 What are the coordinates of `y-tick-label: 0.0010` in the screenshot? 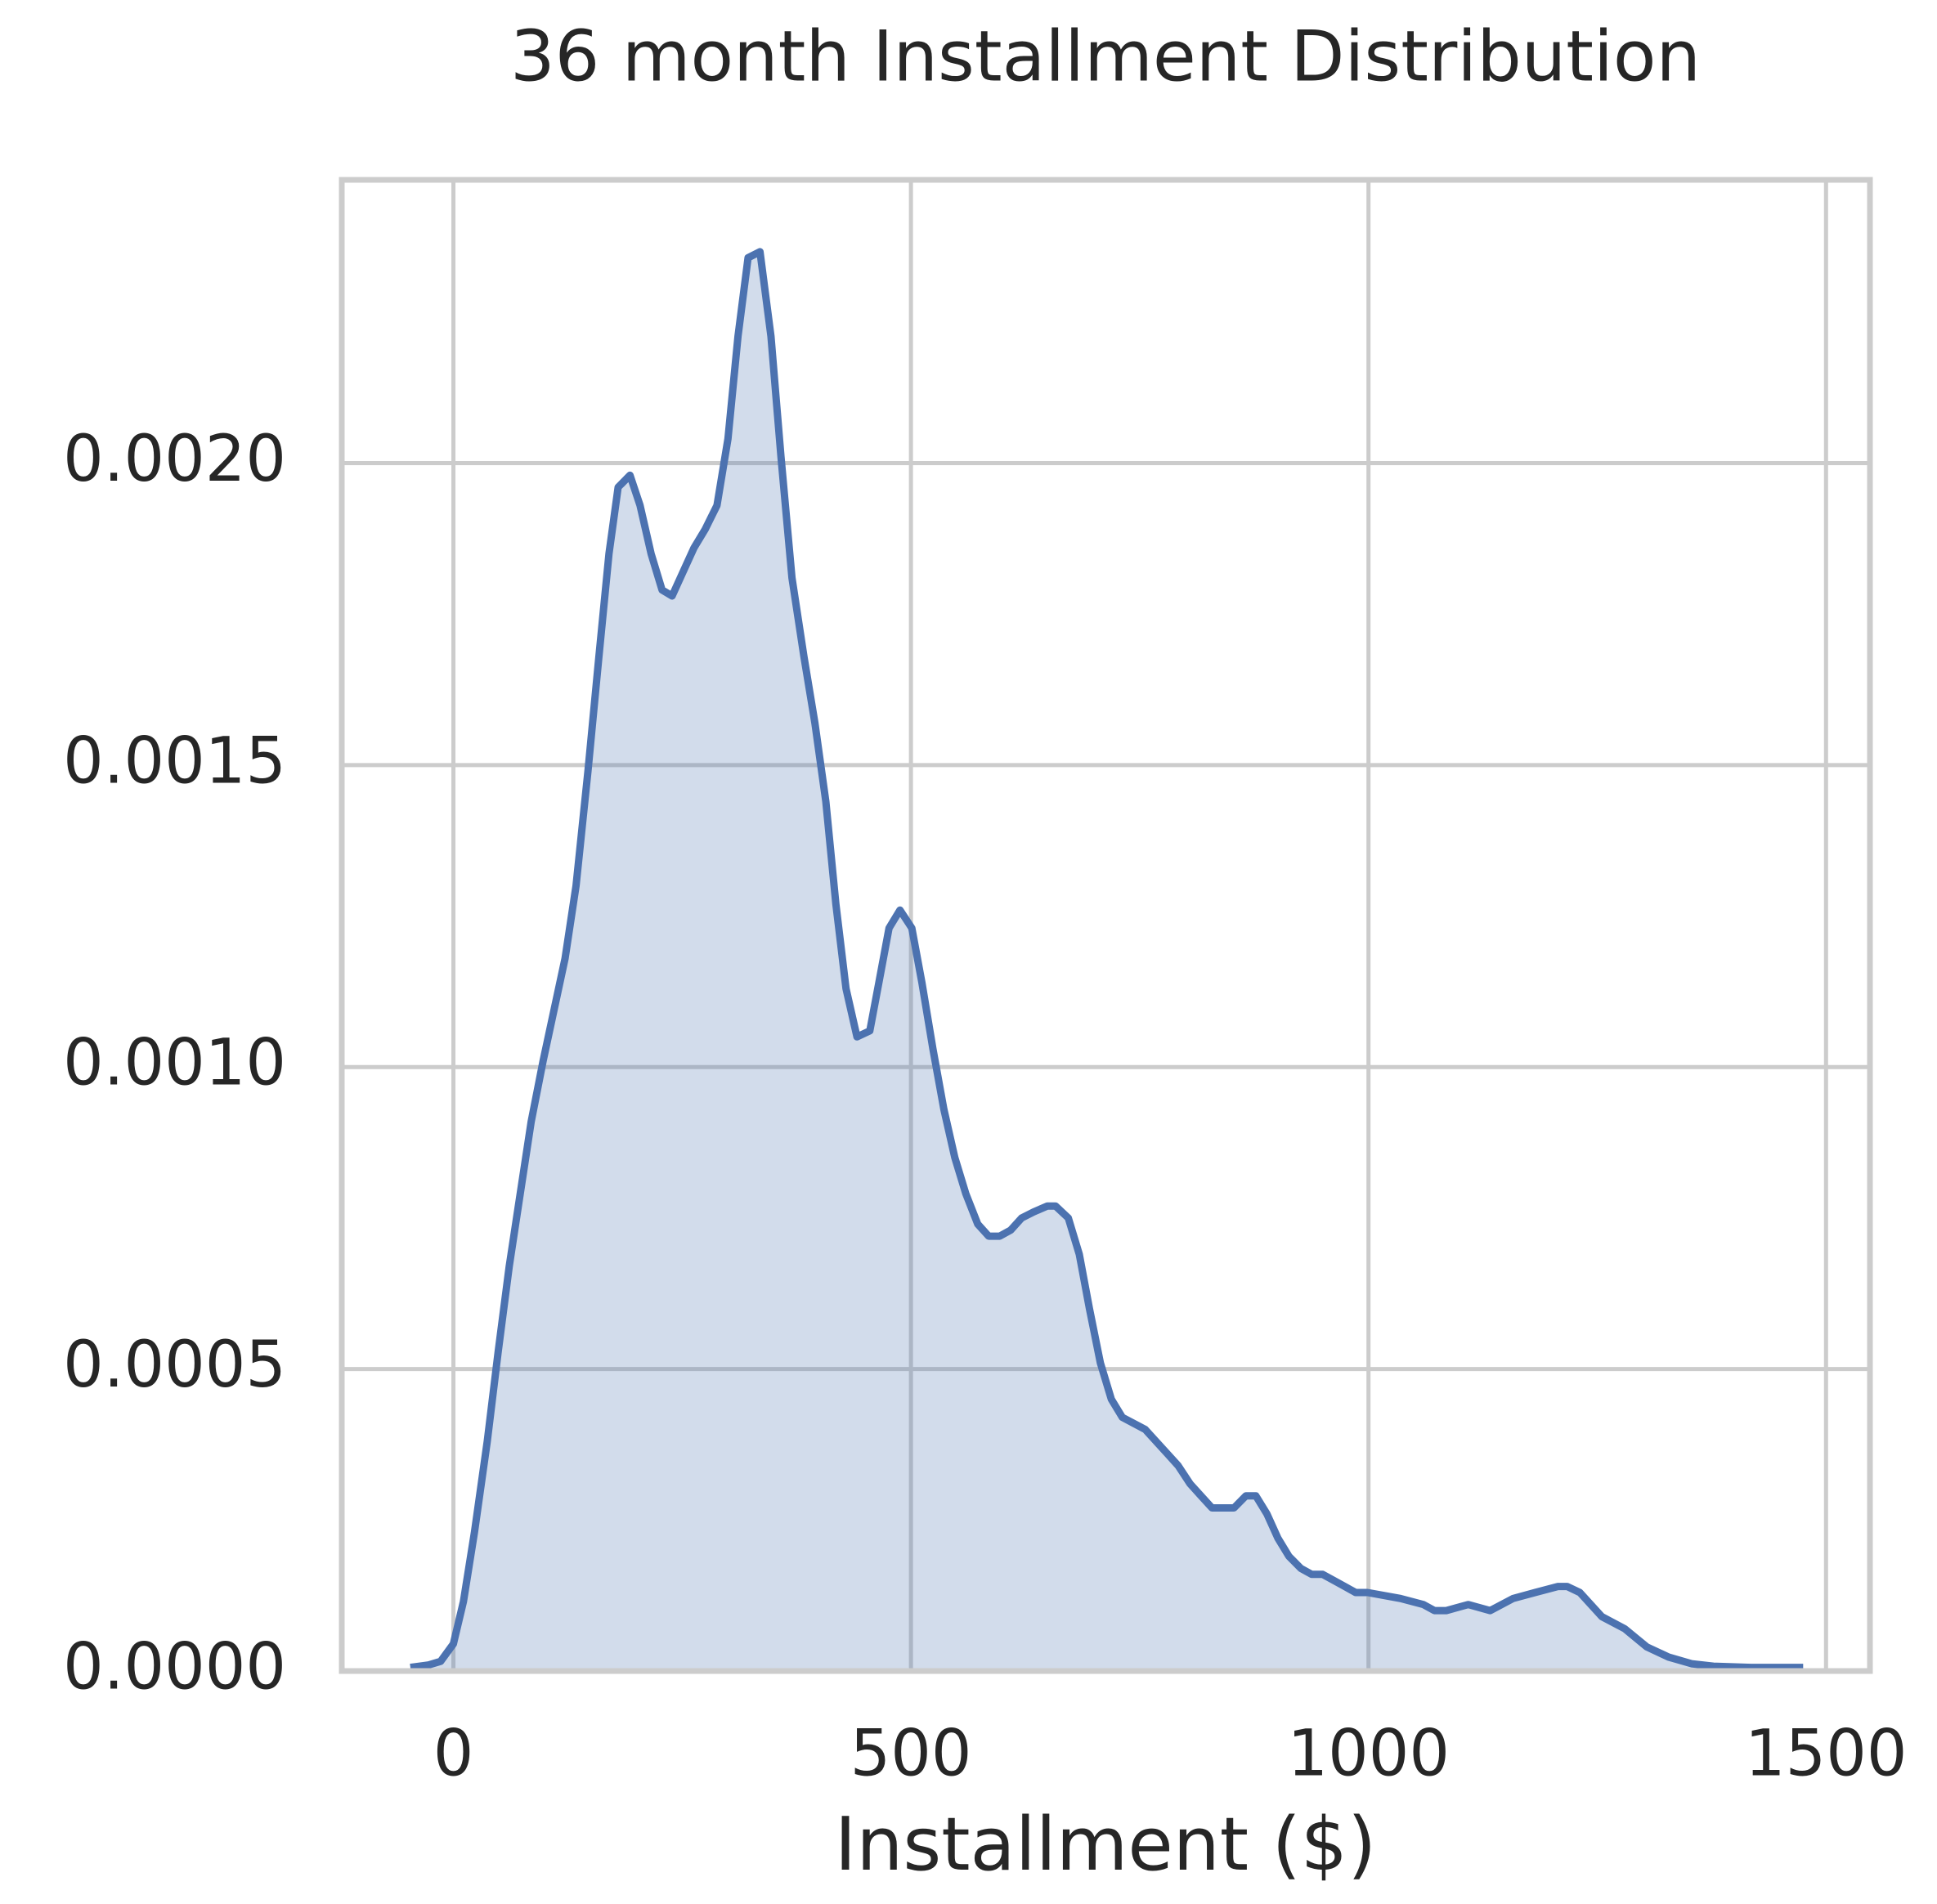 It's located at (174, 1063).